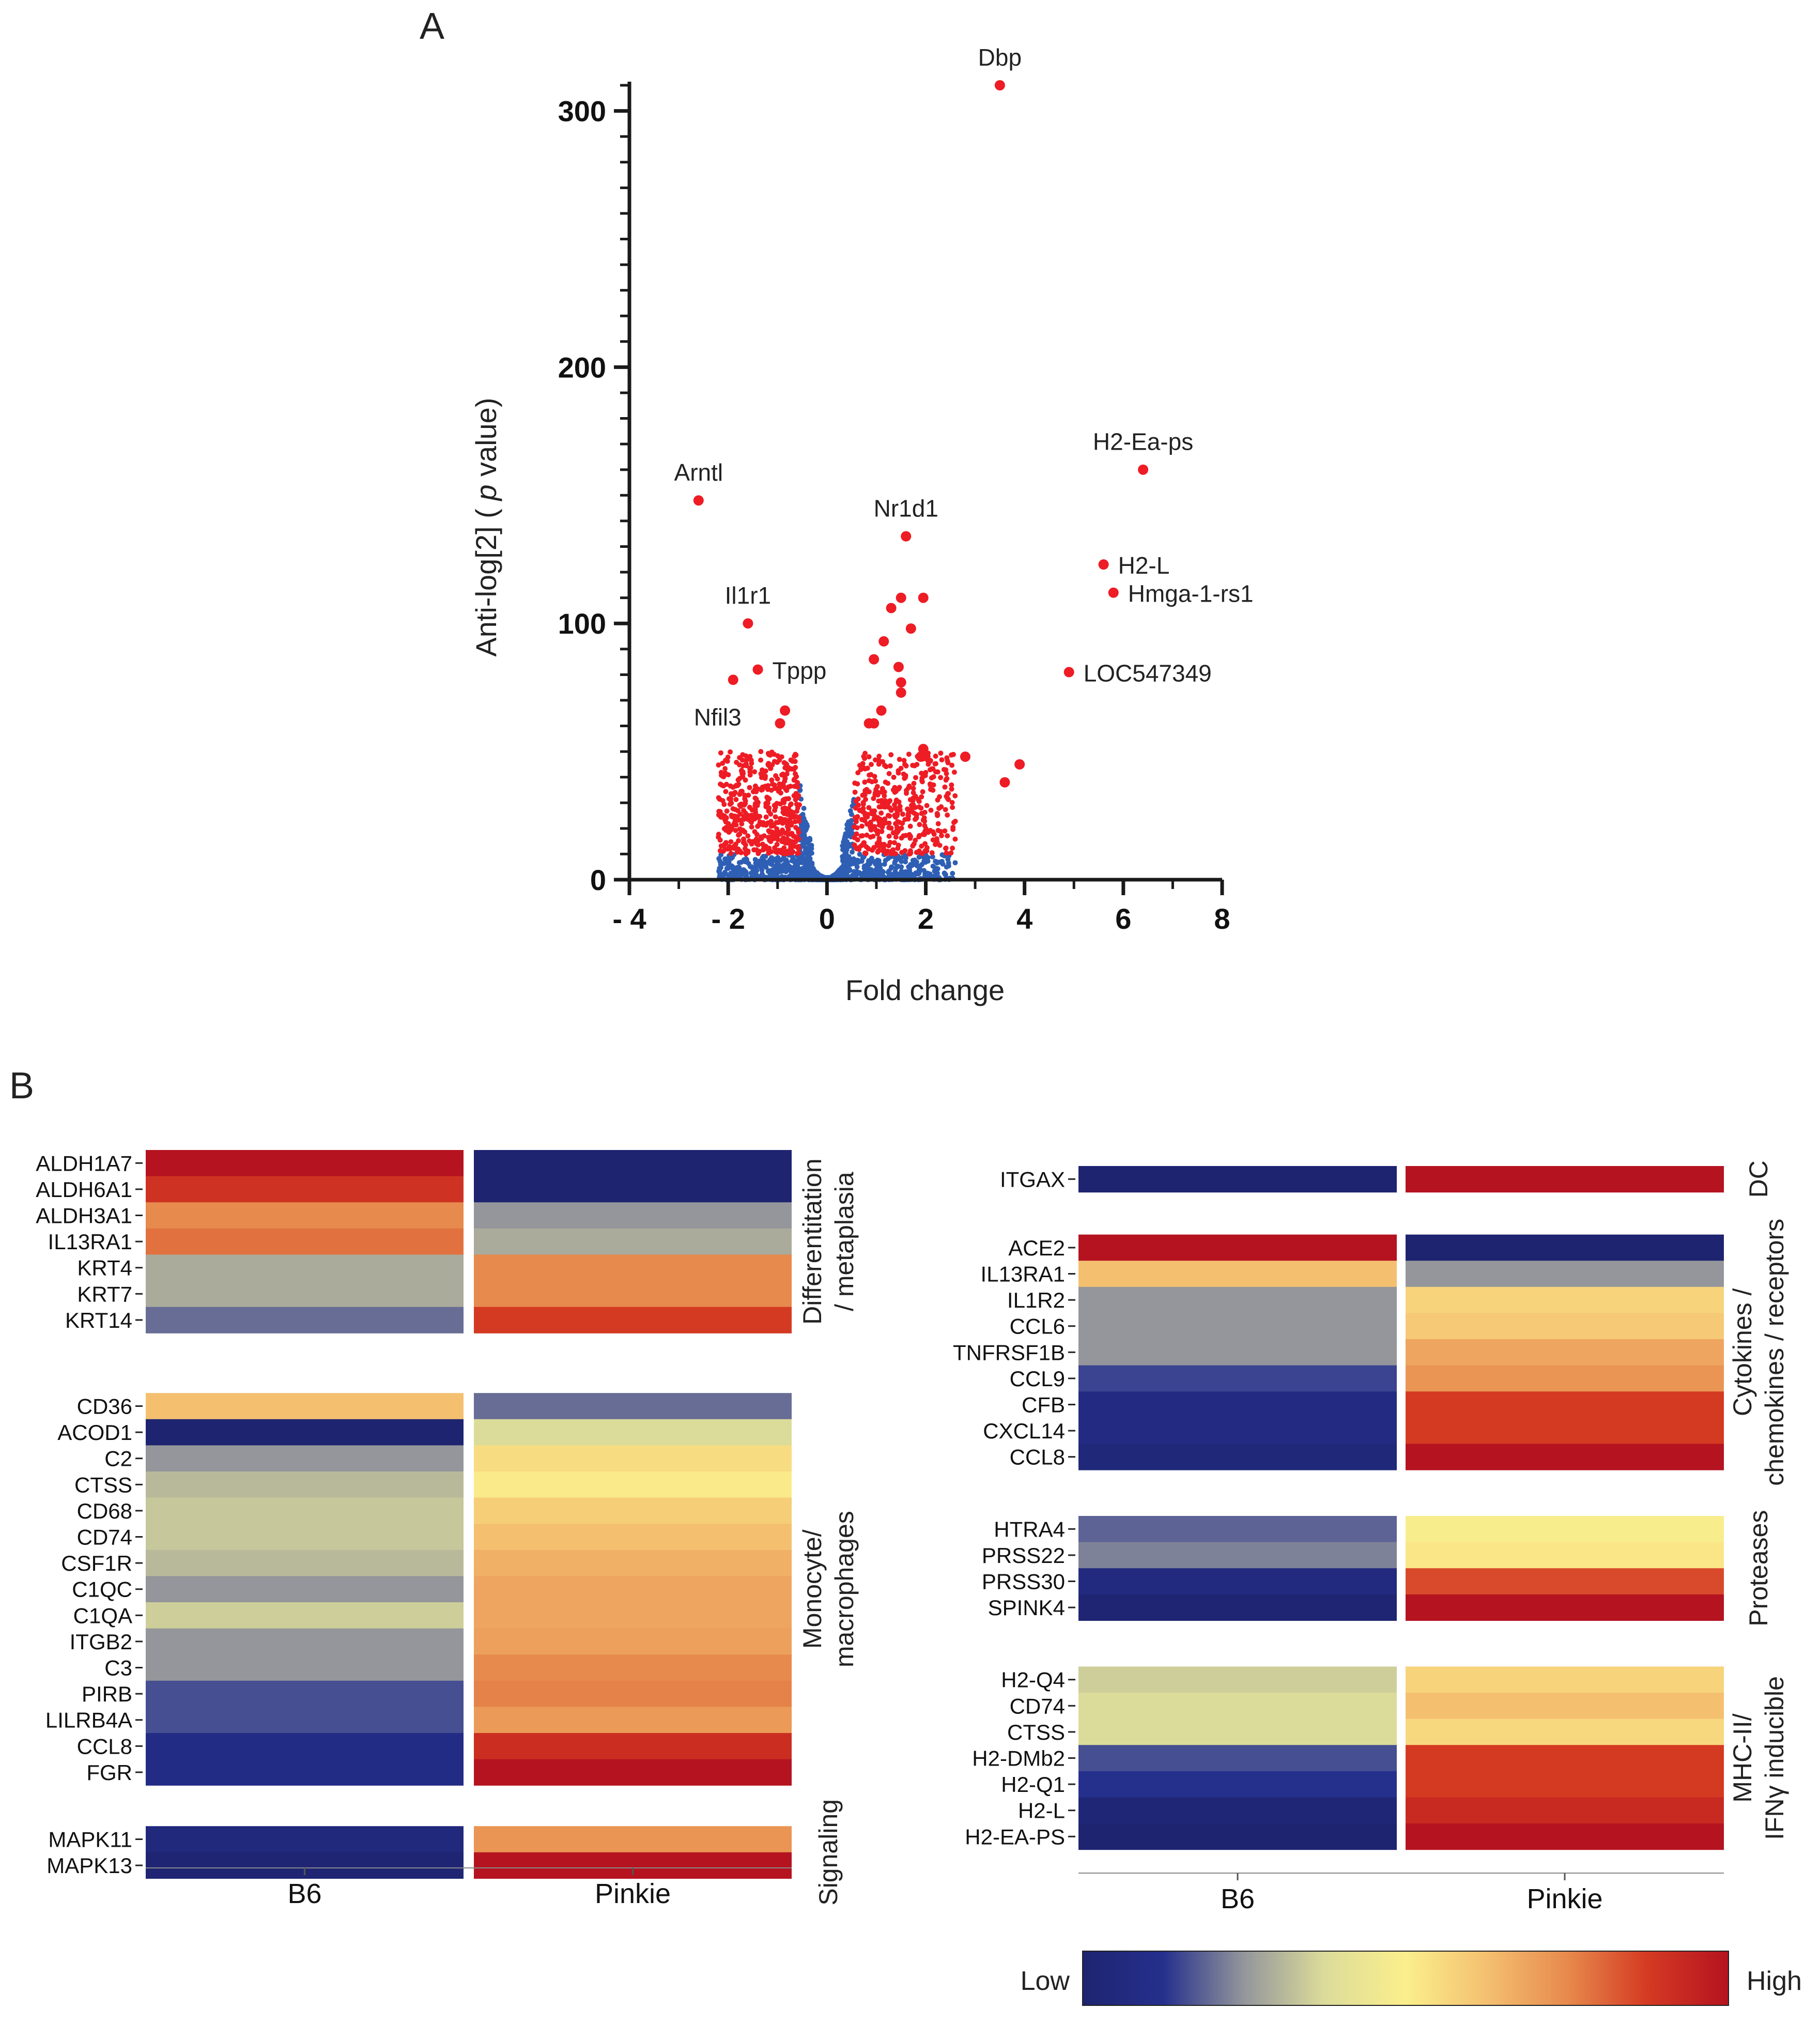 This screenshot has width=1820, height=2024. I want to click on gene-row-label: FGR, so click(109, 1773).